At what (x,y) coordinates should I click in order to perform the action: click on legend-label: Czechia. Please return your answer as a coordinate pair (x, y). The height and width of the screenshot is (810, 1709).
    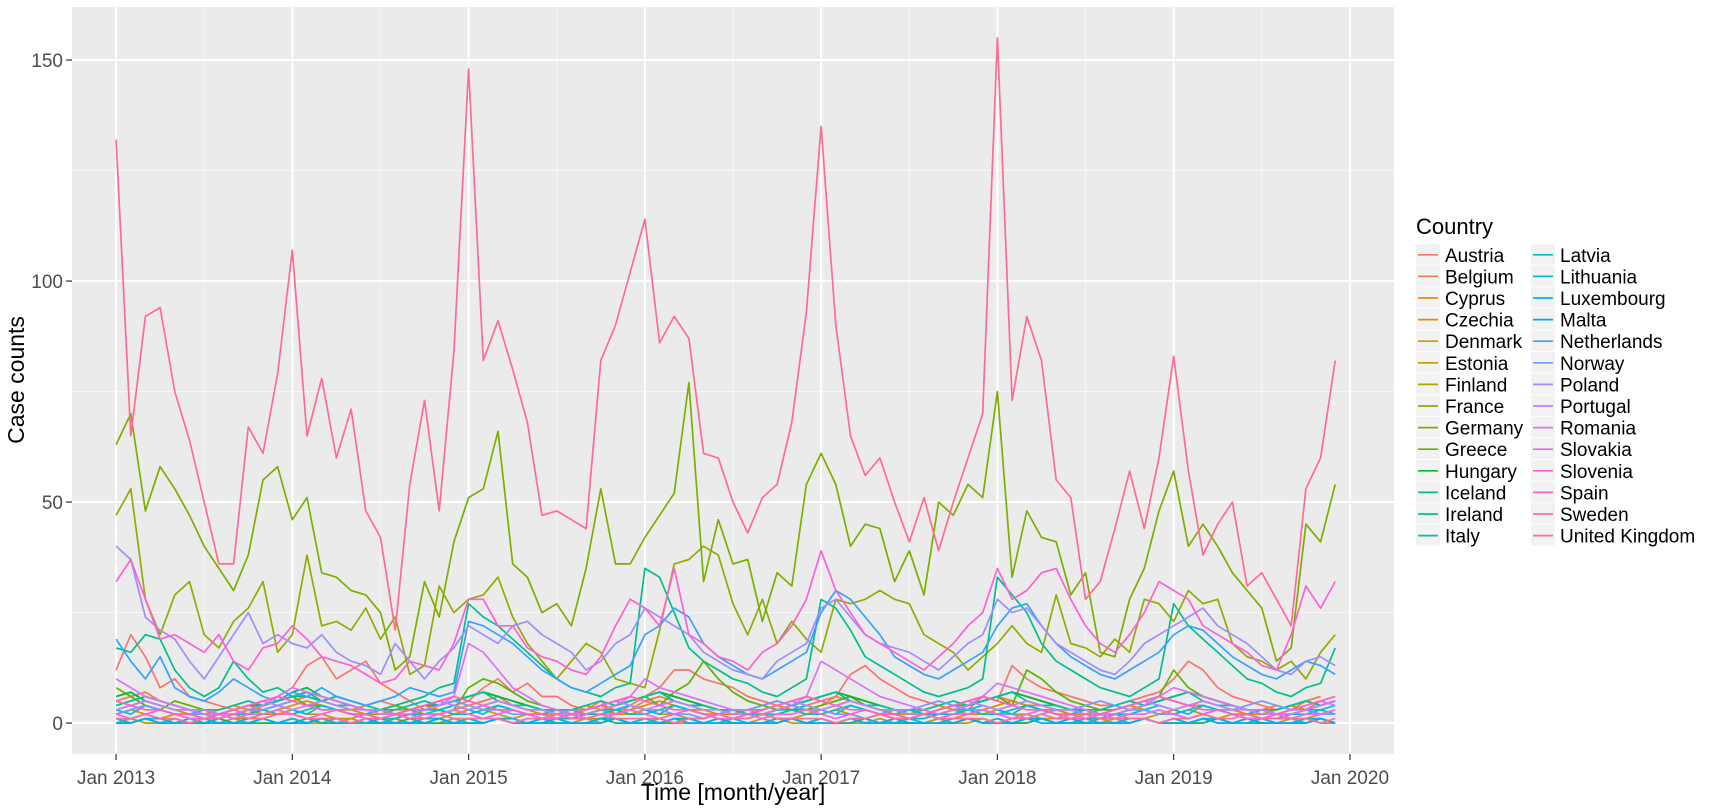
    Looking at the image, I should click on (1479, 321).